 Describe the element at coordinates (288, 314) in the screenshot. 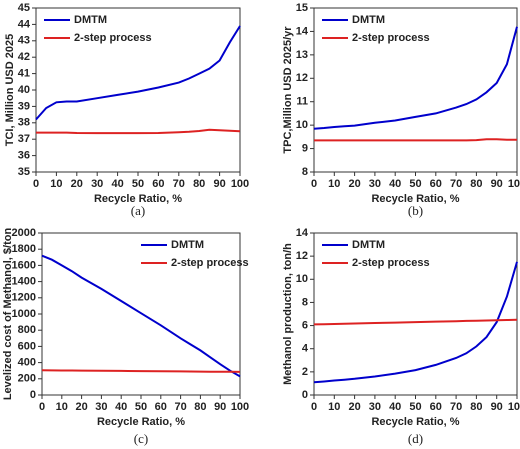

I see `y-axis-label: Methanol production, ton/h` at that location.